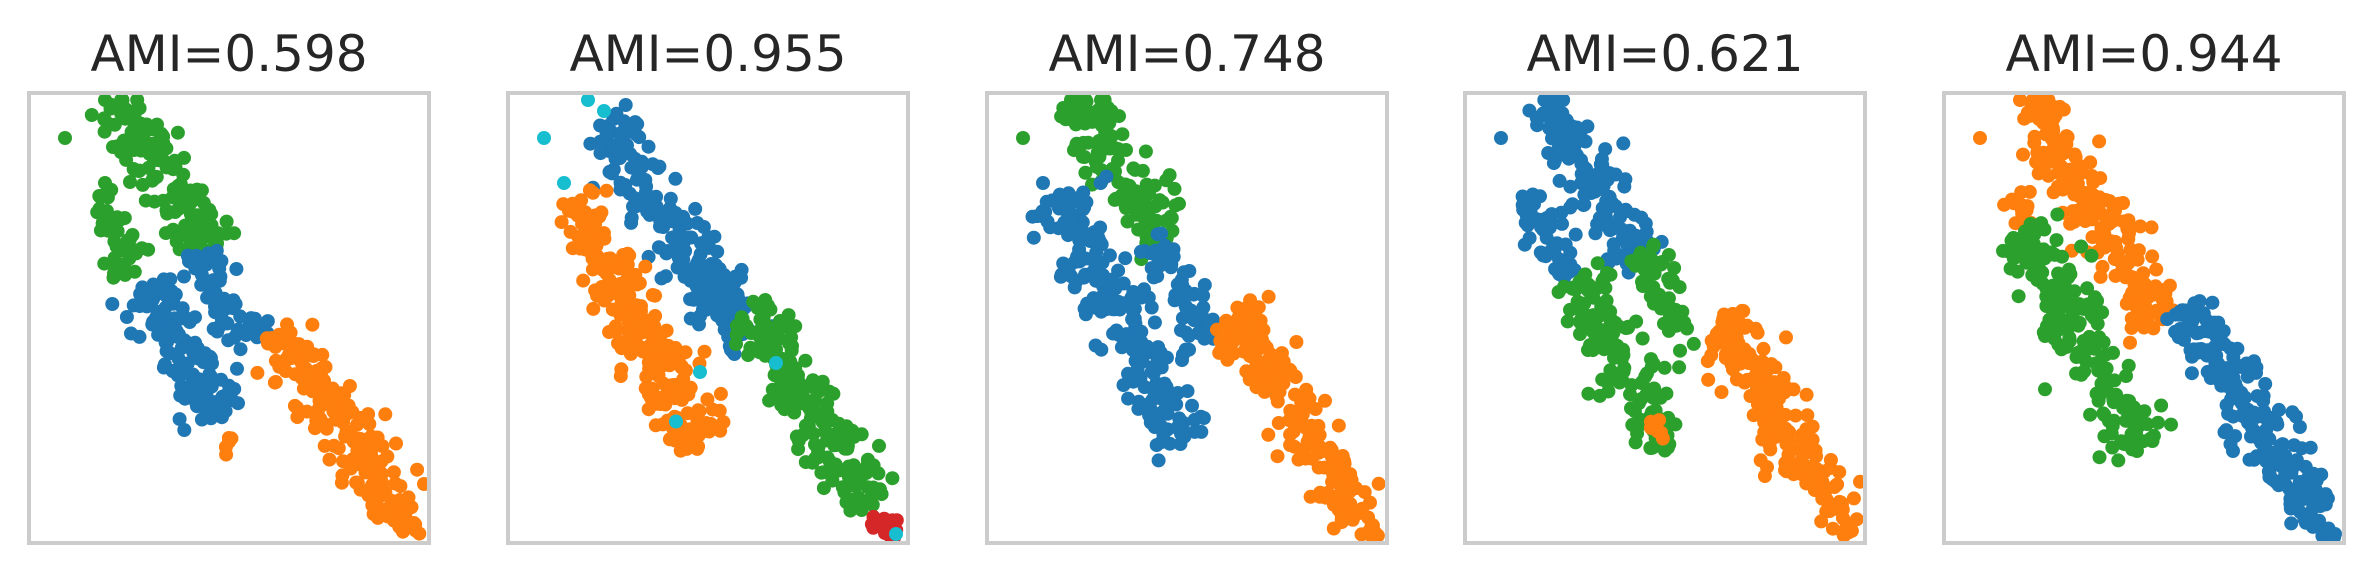  What do you see at coordinates (707, 54) in the screenshot?
I see `subplot-title: AMI=0.955` at bounding box center [707, 54].